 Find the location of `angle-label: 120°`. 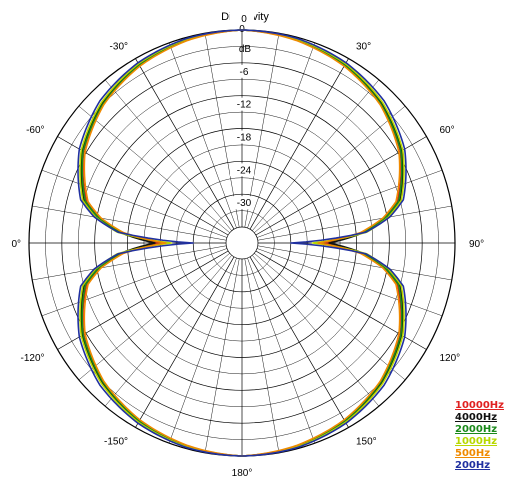

angle-label: 120° is located at coordinates (449, 358).